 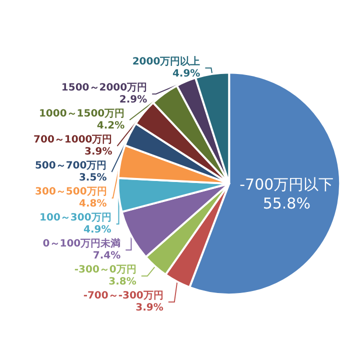 I want to click on slice-label: 500～700万円, so click(x=70, y=166).